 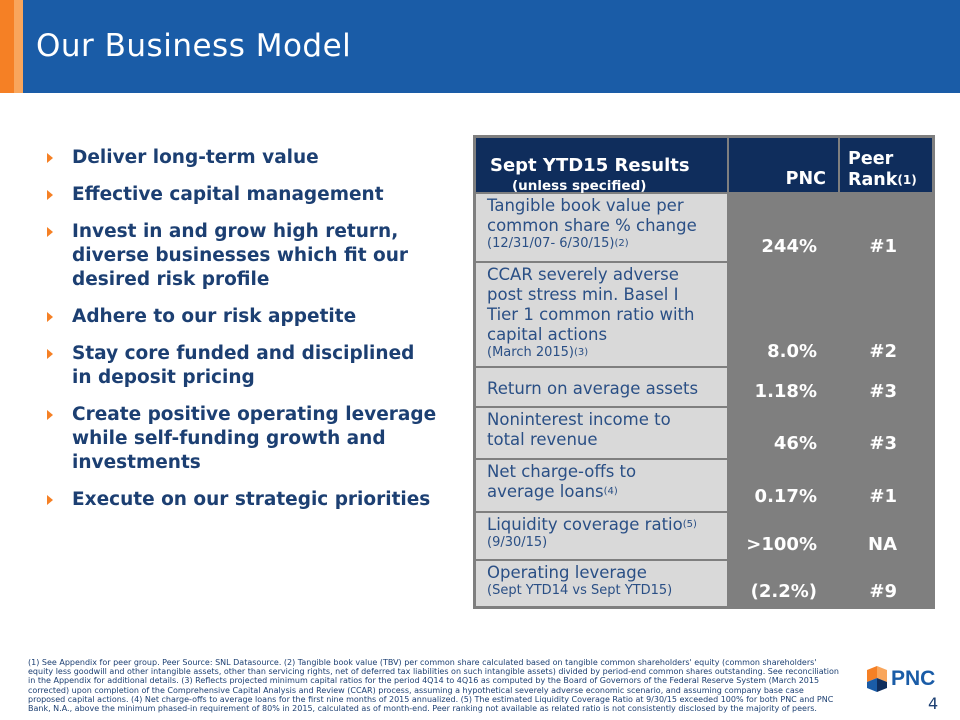 I want to click on row-label-sub: (9/30/15), so click(x=517, y=542).